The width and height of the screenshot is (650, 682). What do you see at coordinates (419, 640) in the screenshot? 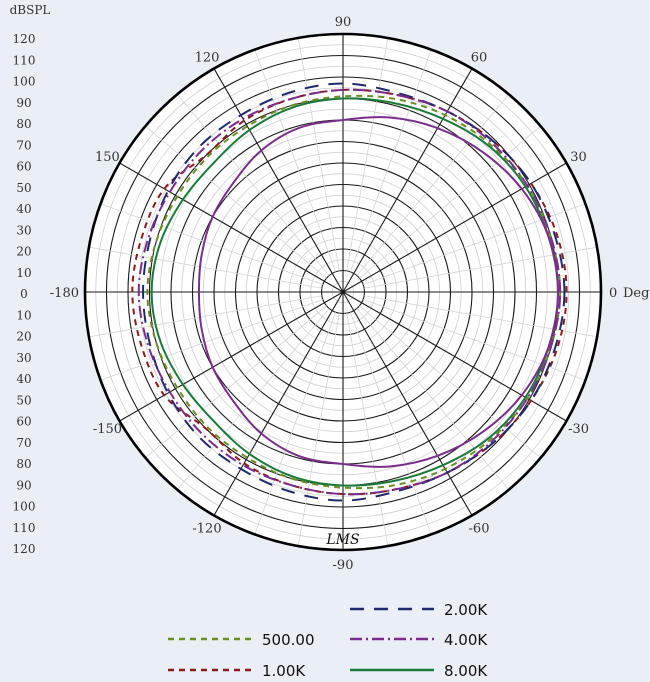
I see `legend-item: 4.00K` at bounding box center [419, 640].